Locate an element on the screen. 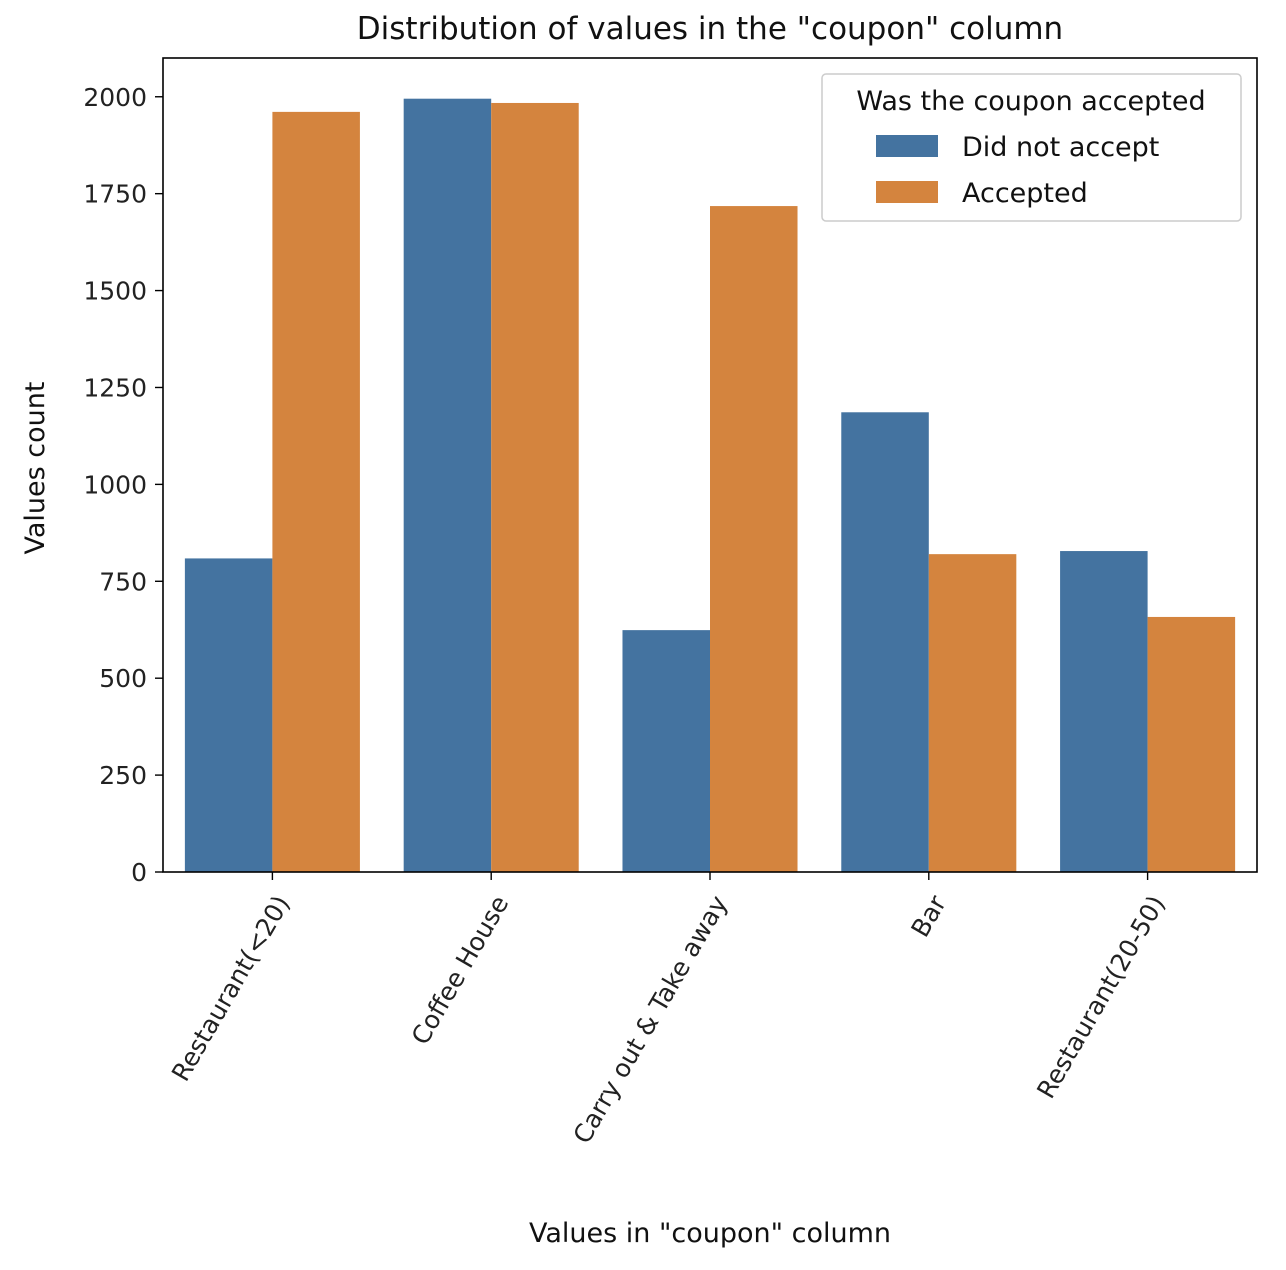 This screenshot has height=1270, width=1286. legend-swatch-accepted is located at coordinates (907, 192).